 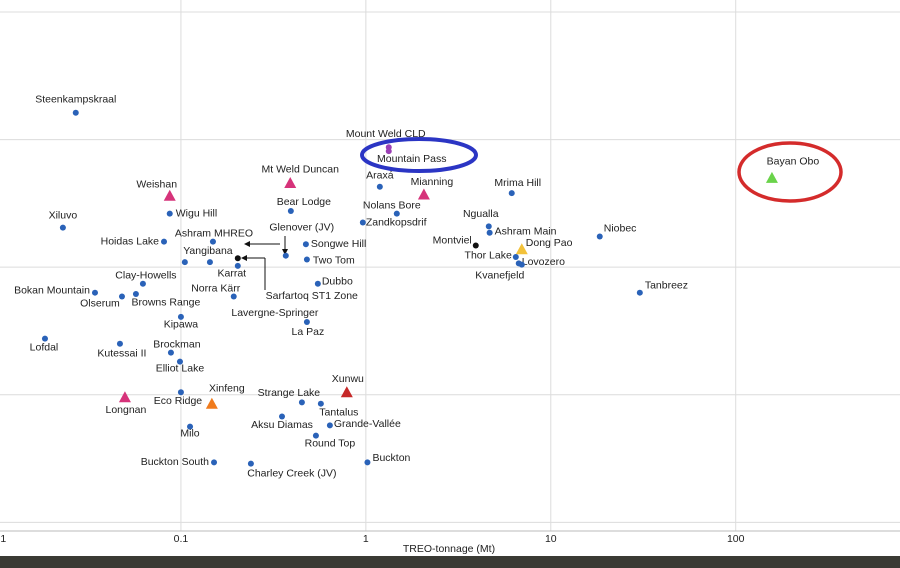 I want to click on x-tick-label: 100, so click(x=736, y=539).